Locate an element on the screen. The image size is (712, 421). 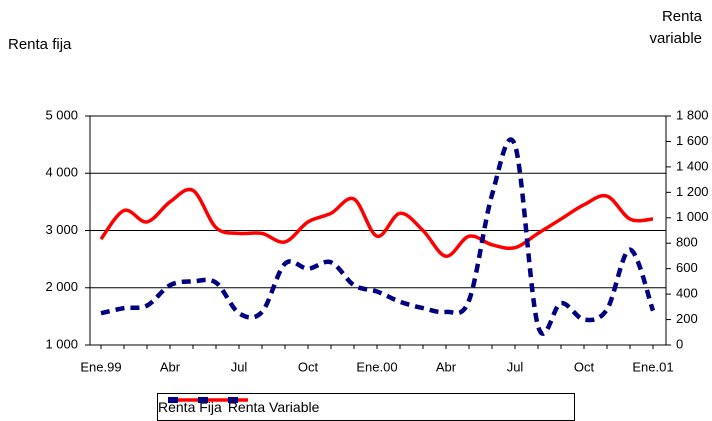
y2-tick-label: 800 is located at coordinates (687, 242).